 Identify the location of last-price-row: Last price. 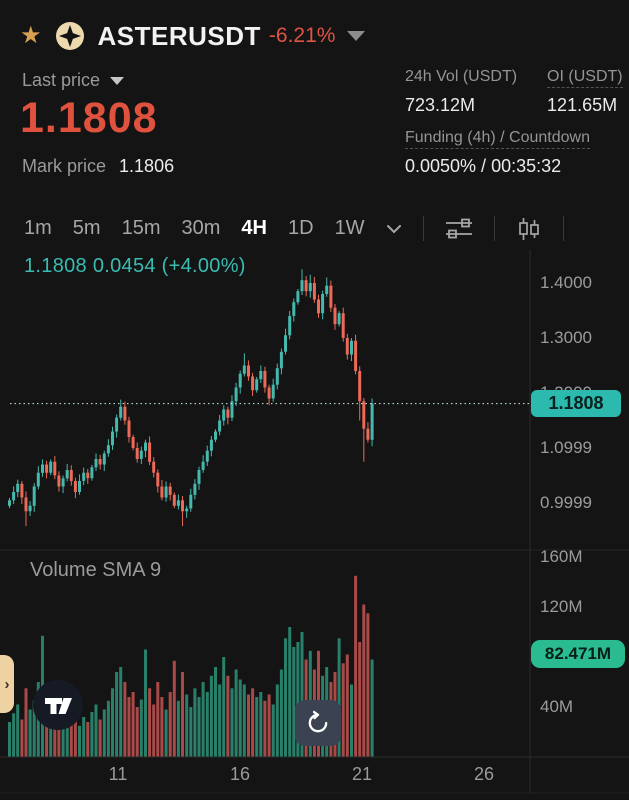
(73, 80).